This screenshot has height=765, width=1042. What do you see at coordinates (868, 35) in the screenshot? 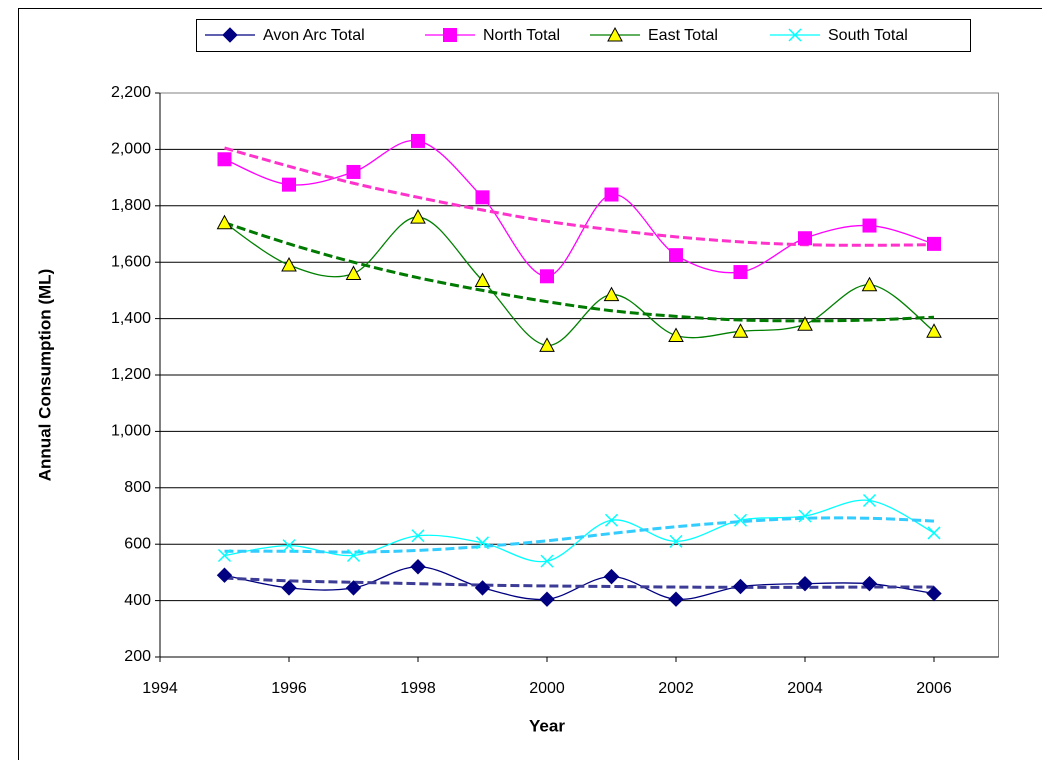
I see `legend-label: South Total` at bounding box center [868, 35].